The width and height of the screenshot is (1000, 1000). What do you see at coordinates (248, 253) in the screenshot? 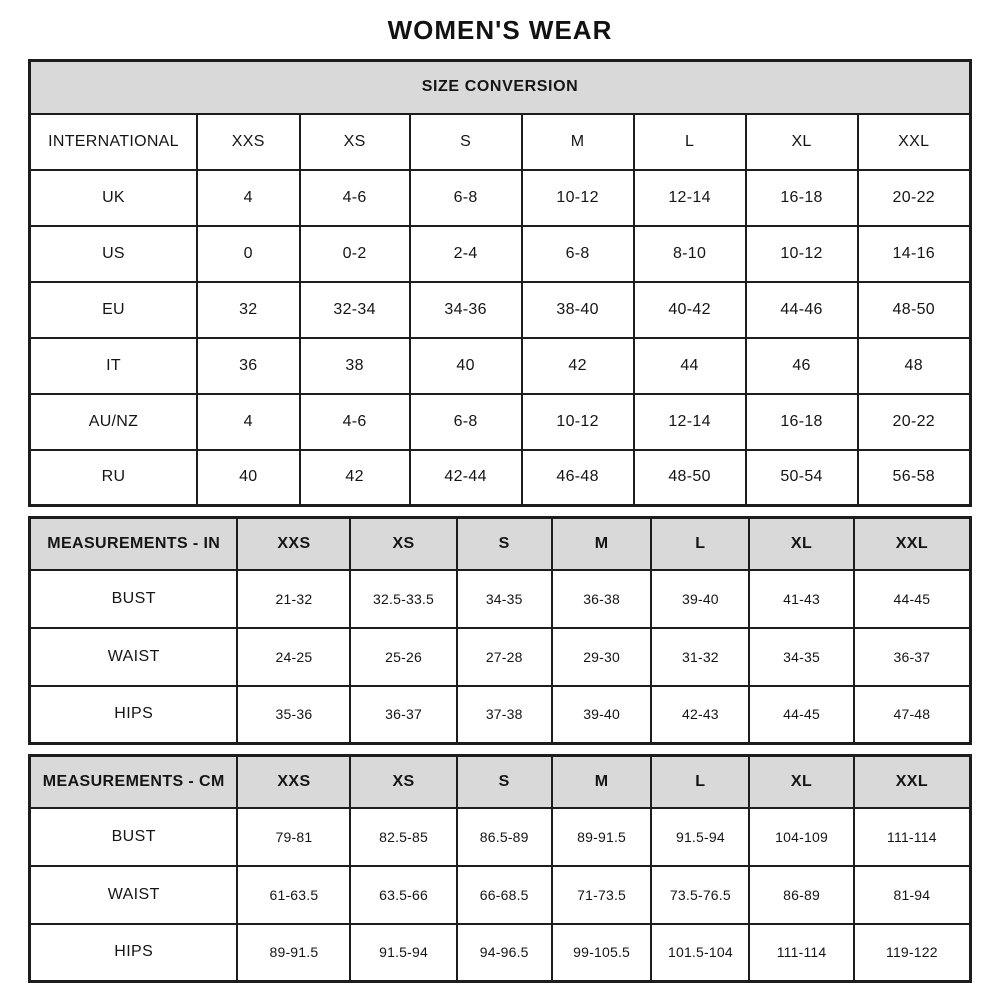
I see `table-cell: 0` at bounding box center [248, 253].